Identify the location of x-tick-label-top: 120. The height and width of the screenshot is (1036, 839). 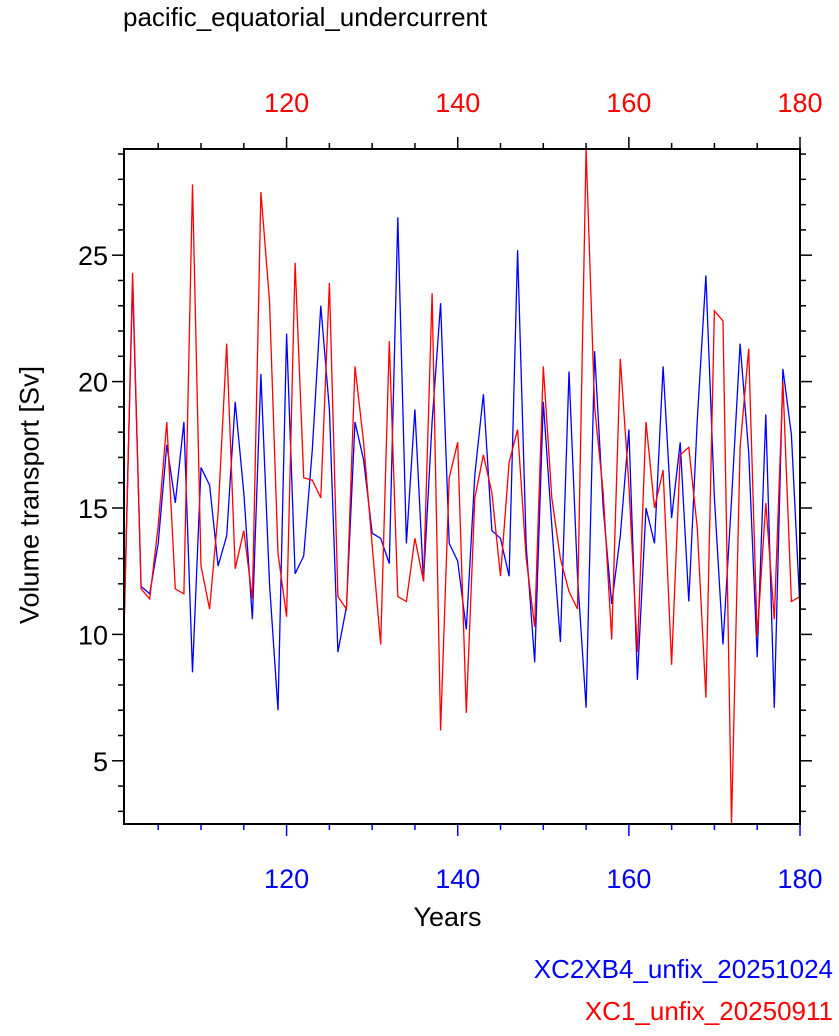
(286, 103).